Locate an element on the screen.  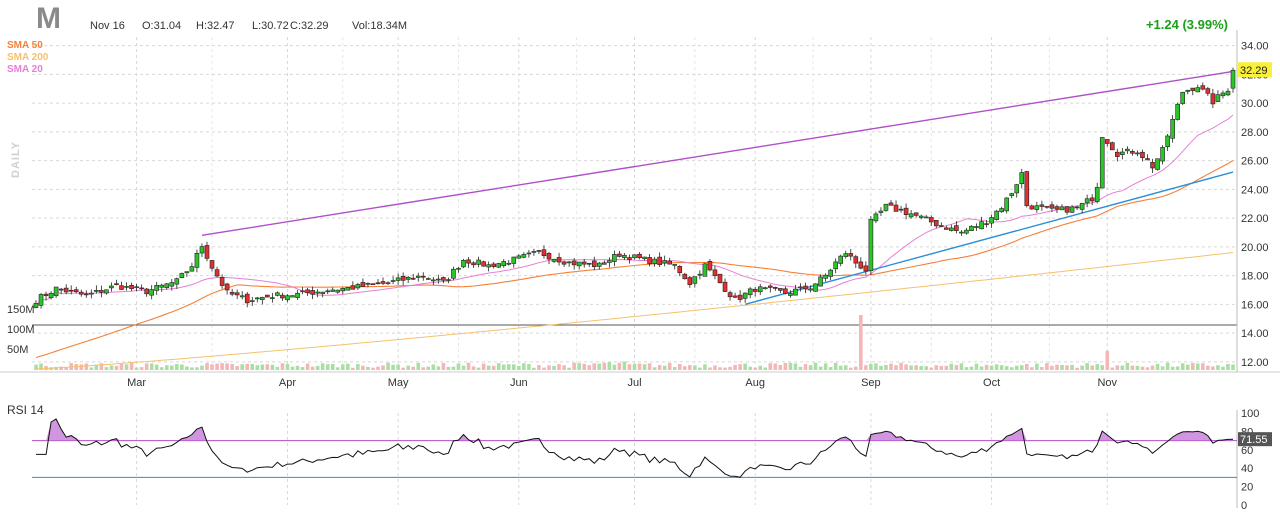
month-label: Jul is located at coordinates (634, 383).